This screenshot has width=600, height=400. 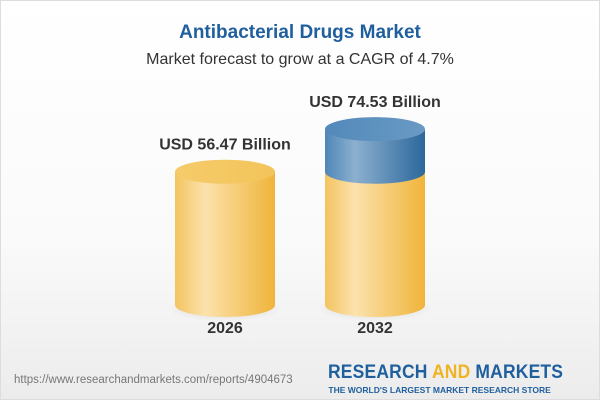 What do you see at coordinates (517, 372) in the screenshot?
I see `logo-text: MARKETS` at bounding box center [517, 372].